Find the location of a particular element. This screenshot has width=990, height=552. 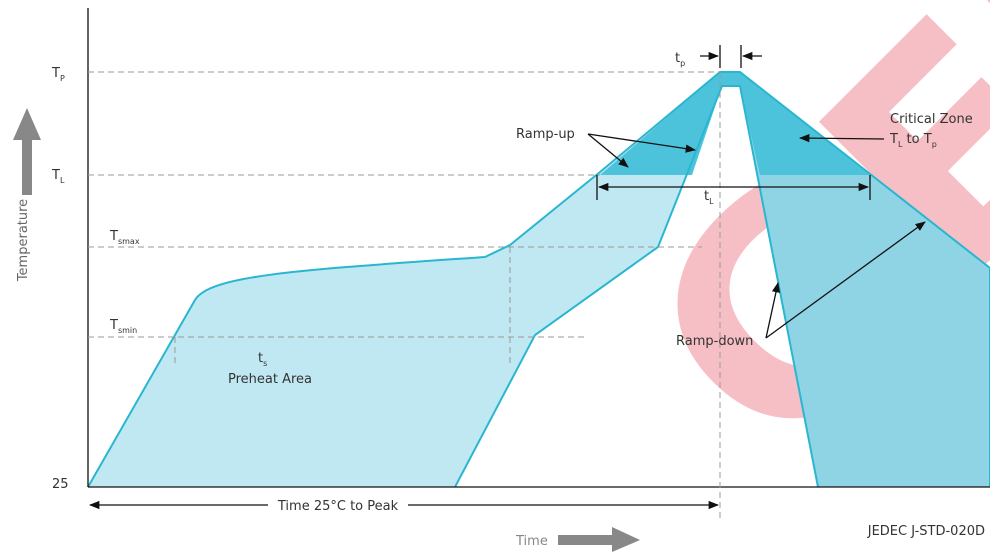

cr-t1: T is located at coordinates (893, 139).